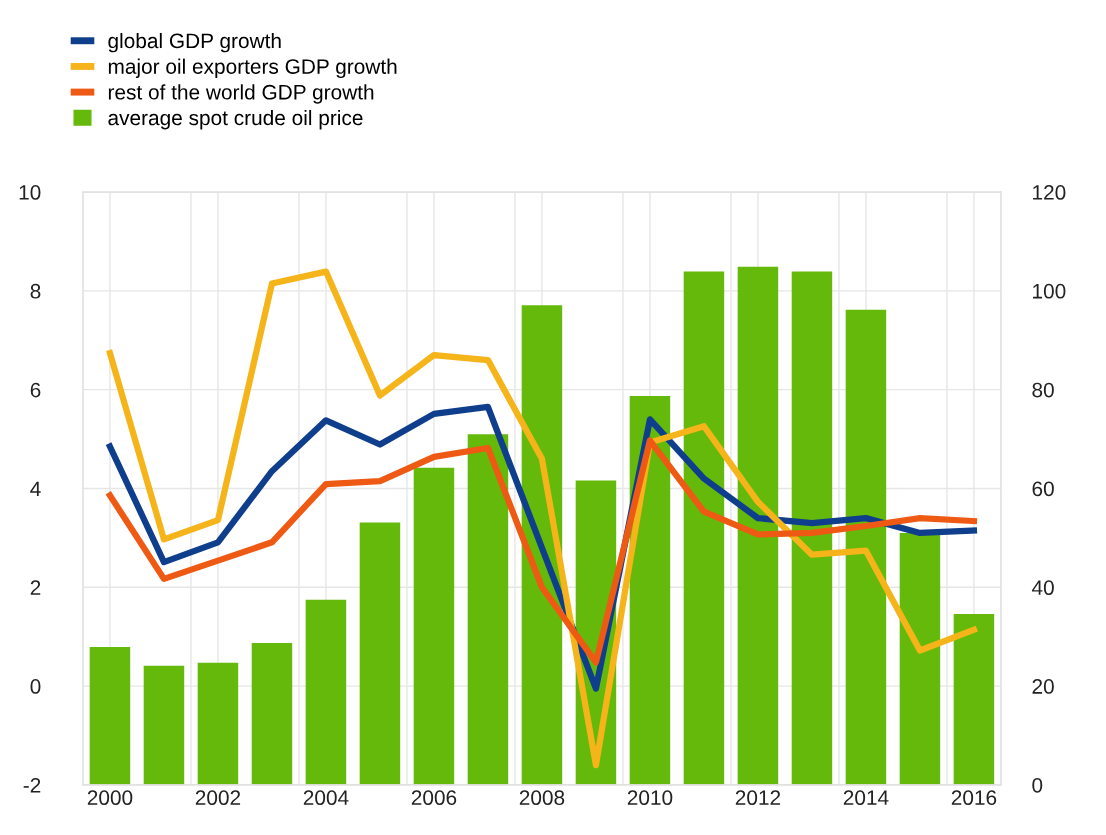 This screenshot has height=835, width=1106. Describe the element at coordinates (110, 798) in the screenshot. I see `x-tick-label: 2000` at that location.